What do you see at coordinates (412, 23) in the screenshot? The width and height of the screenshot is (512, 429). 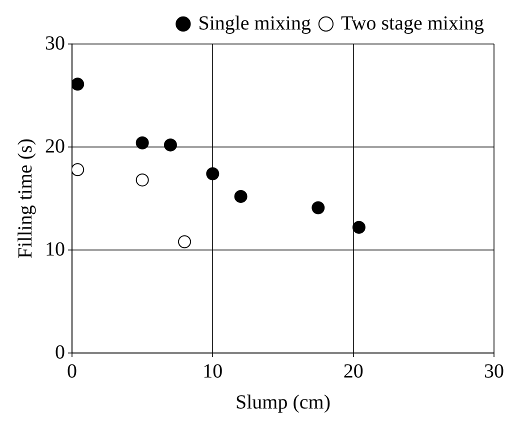 I see `legend-label: Two stage mixing` at bounding box center [412, 23].